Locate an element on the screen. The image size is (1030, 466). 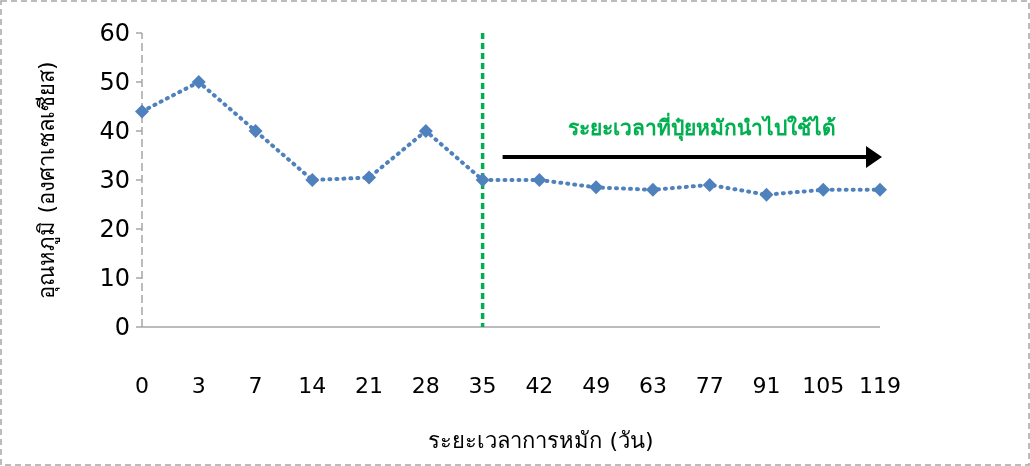
y-tick-label: 40 is located at coordinates (114, 131).